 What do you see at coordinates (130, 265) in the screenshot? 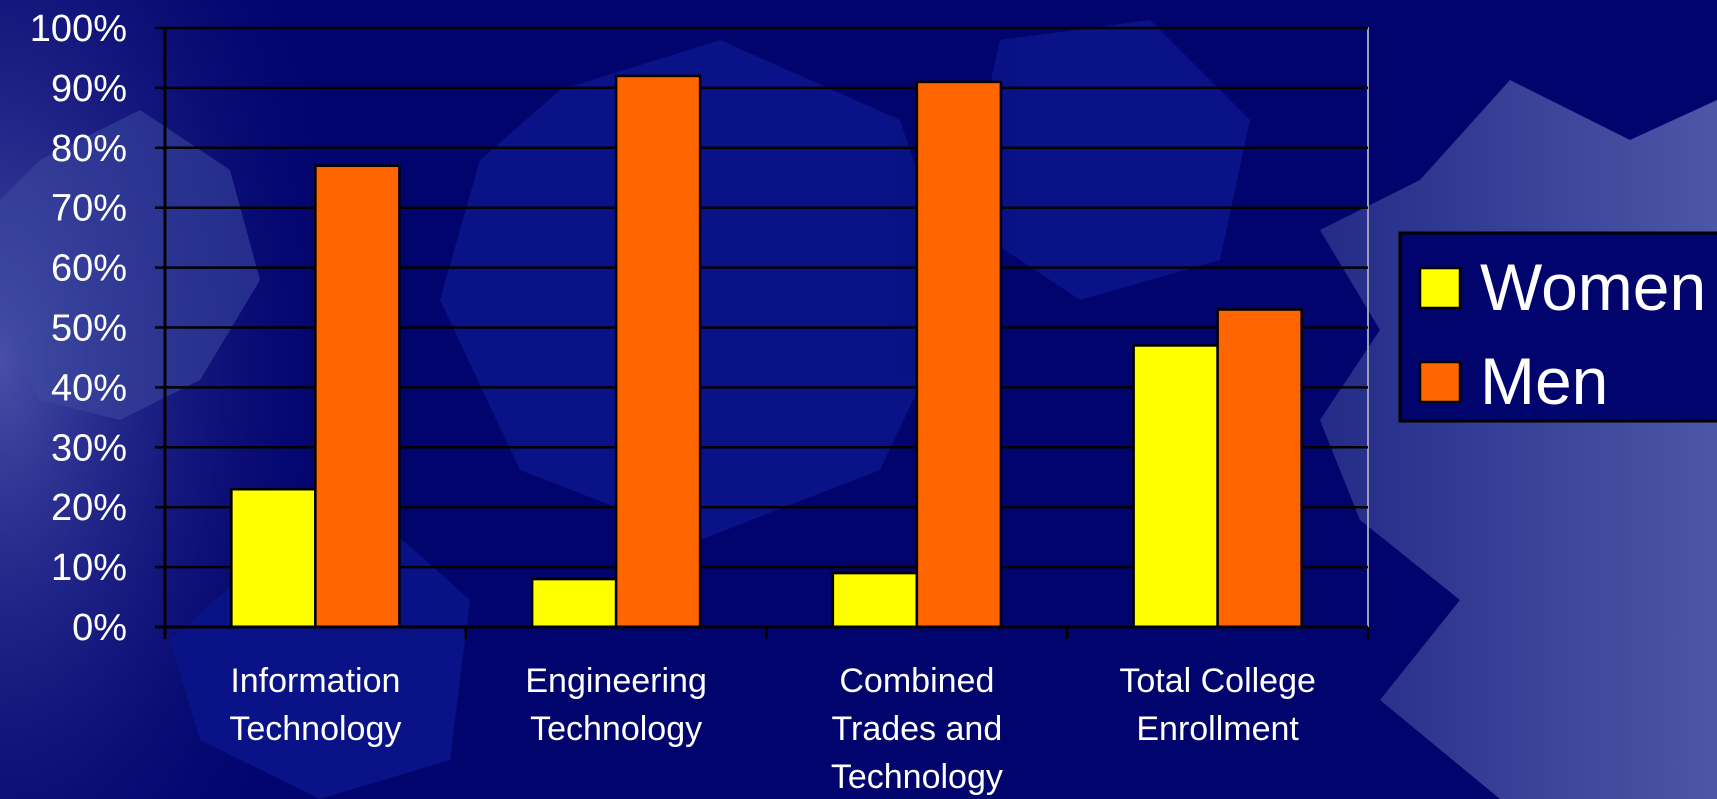
I see `gear-icon` at bounding box center [130, 265].